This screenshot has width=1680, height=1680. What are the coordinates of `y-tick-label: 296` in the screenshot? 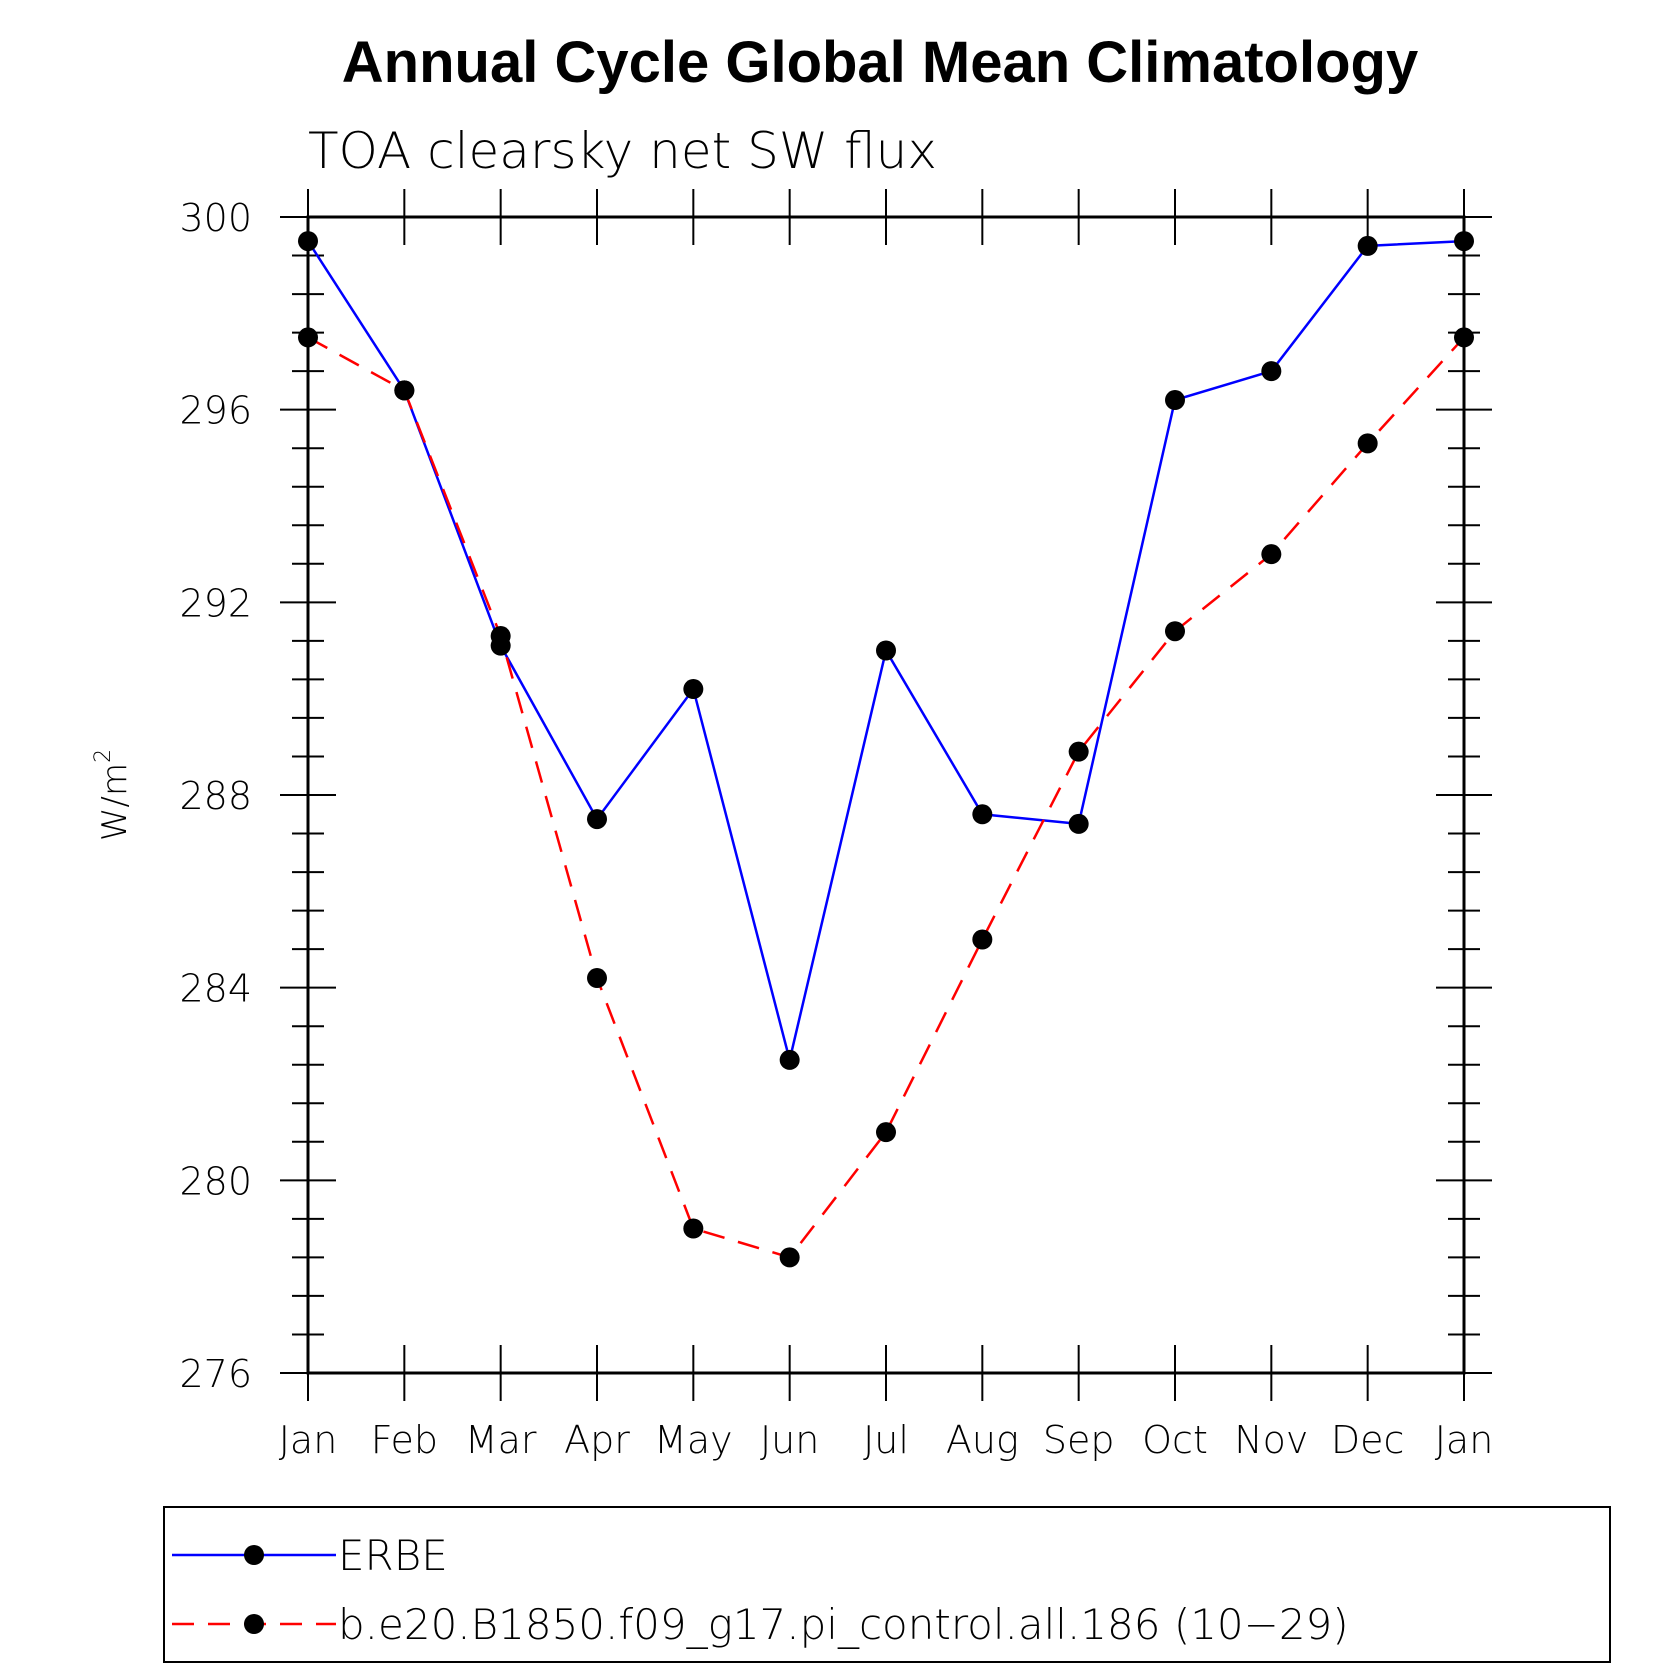 It's located at (215, 411).